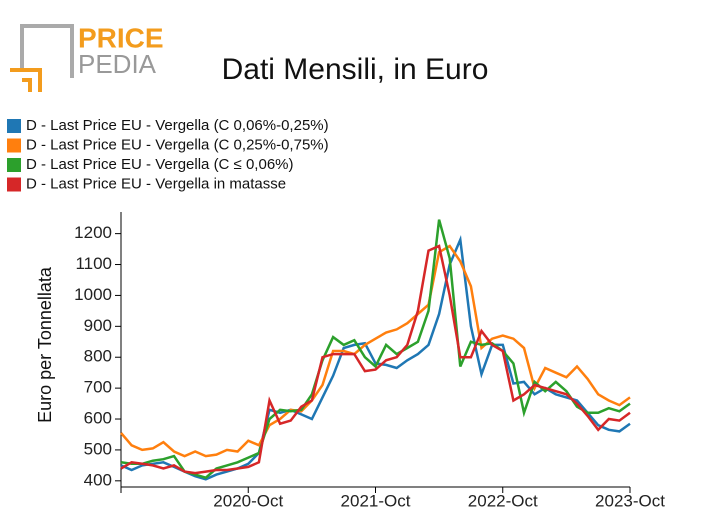  Describe the element at coordinates (376, 500) in the screenshot. I see `x-tick-label: 2021-Oct` at that location.